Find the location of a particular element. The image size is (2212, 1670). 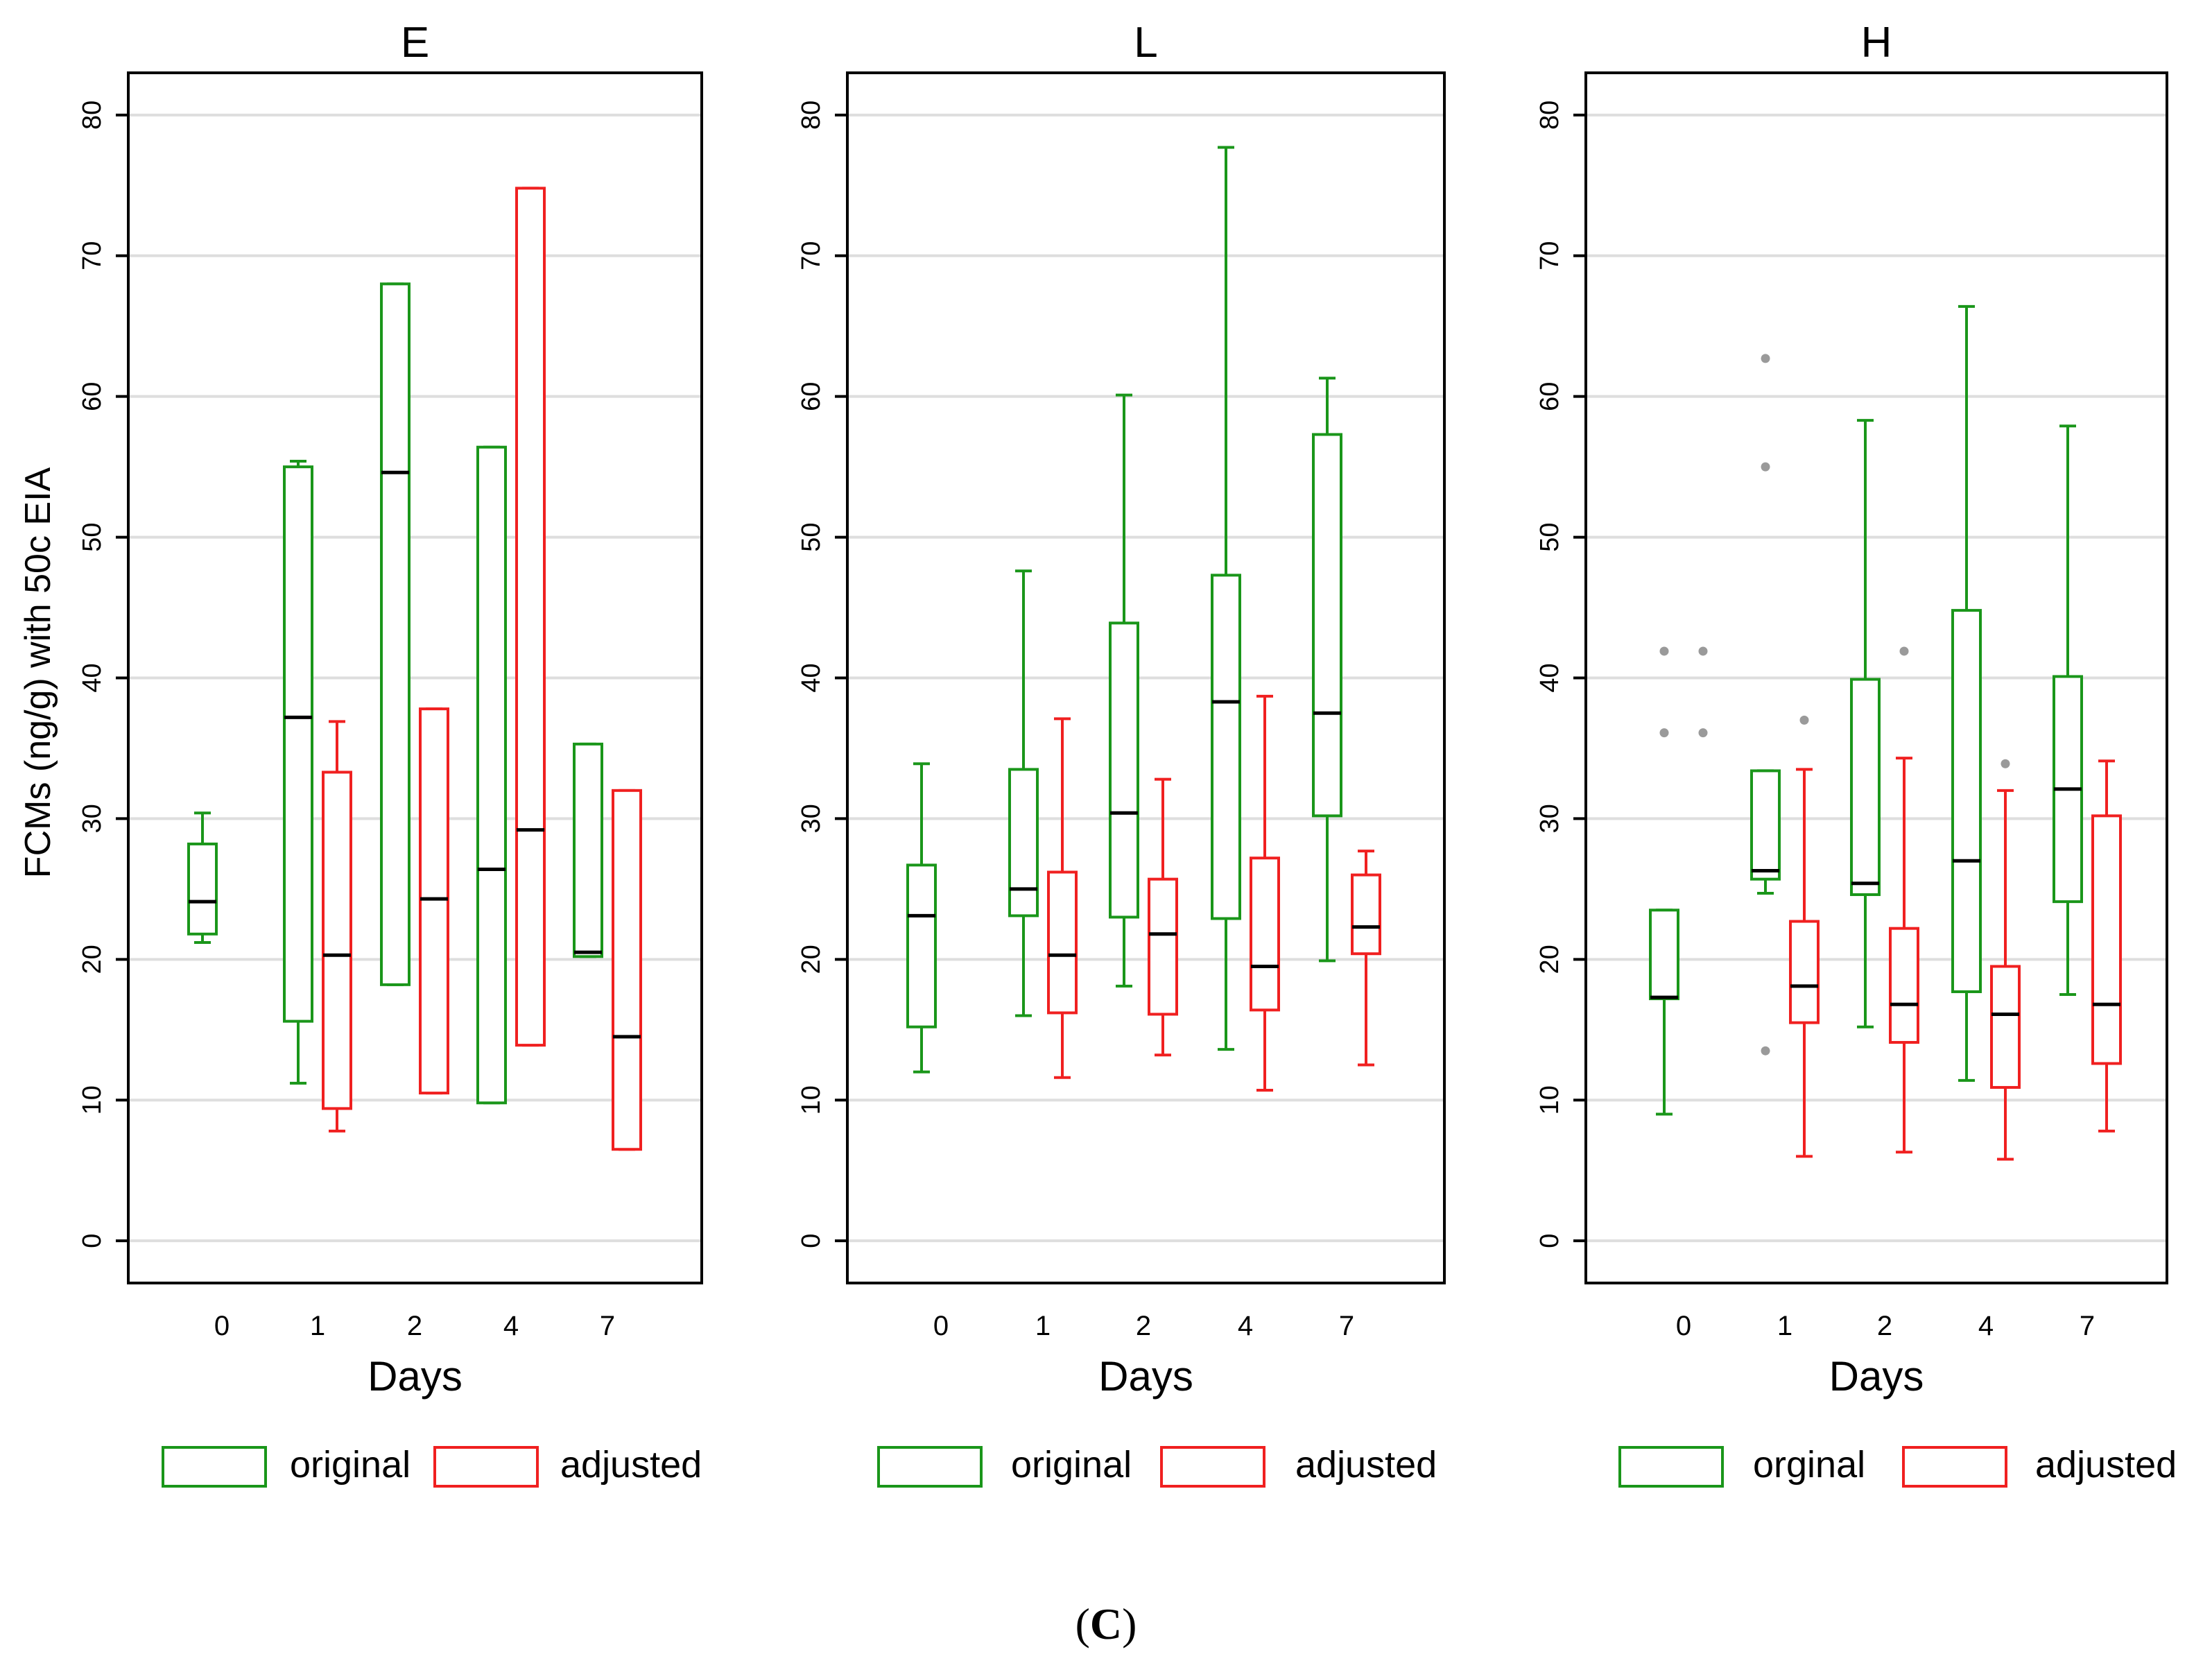

panel-title: L is located at coordinates (1146, 43).